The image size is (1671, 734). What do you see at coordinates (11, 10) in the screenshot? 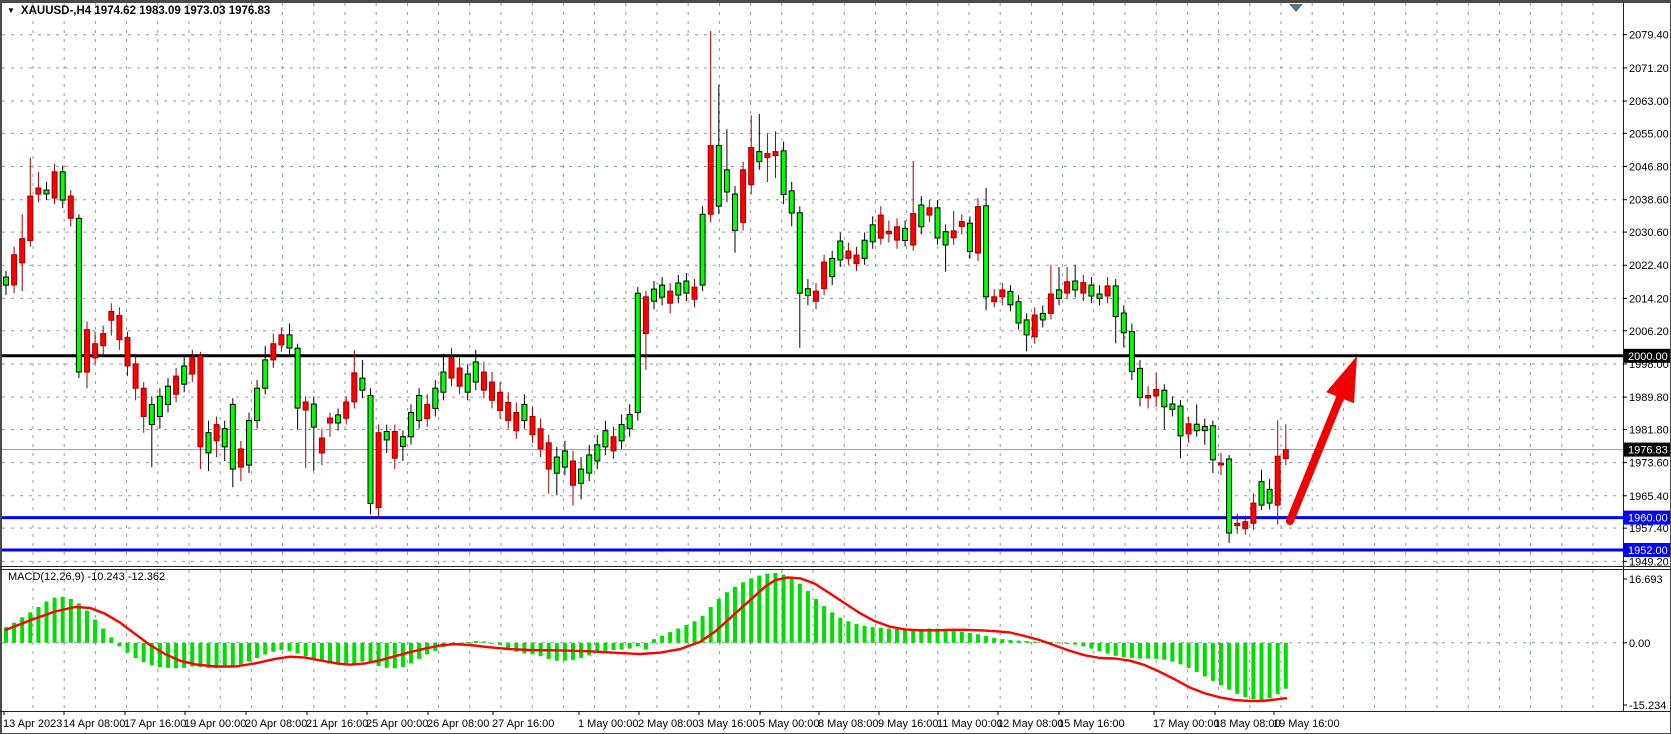
I see `symbol-dropdown-icon: ▼` at bounding box center [11, 10].